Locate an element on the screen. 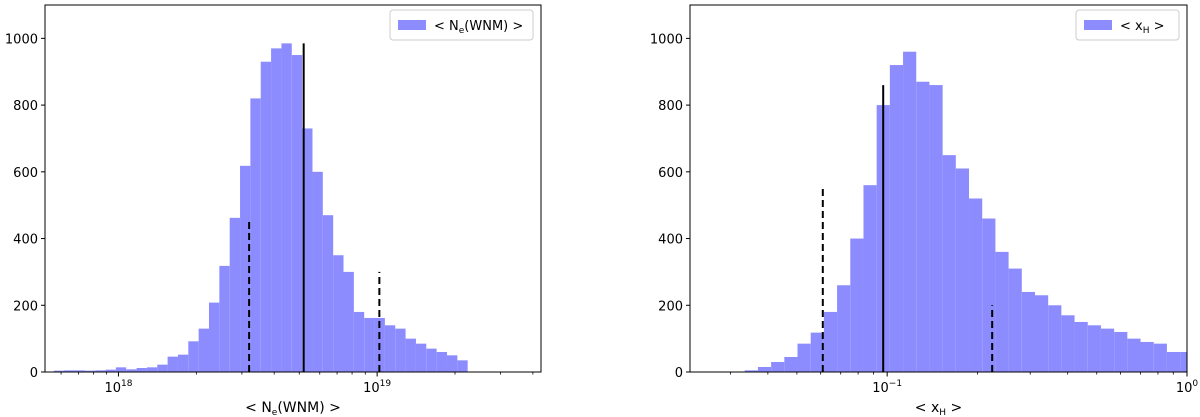 The height and width of the screenshot is (417, 1200). legend: < xH > is located at coordinates (1127, 25).